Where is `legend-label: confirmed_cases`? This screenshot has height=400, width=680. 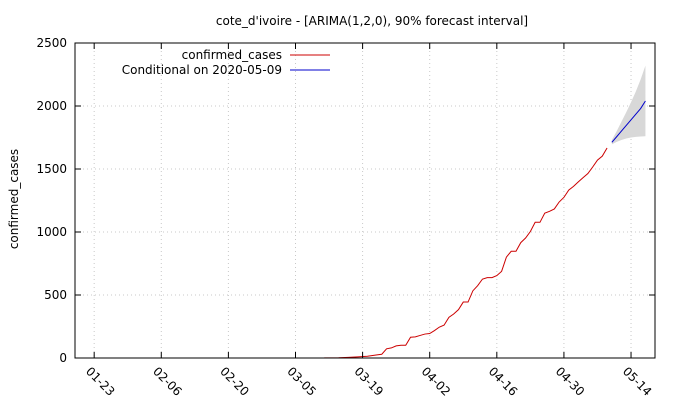
legend-label: confirmed_cases is located at coordinates (232, 55).